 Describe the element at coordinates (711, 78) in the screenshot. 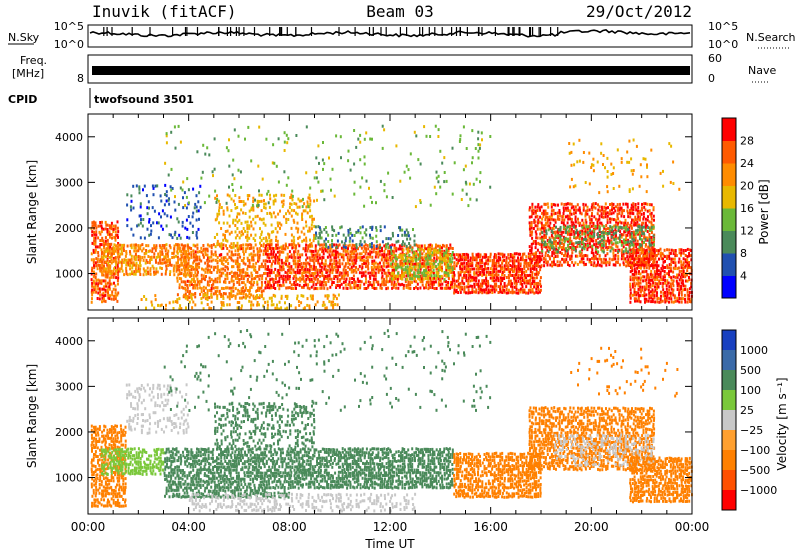

I see `nave-tick-bottom: 0` at that location.